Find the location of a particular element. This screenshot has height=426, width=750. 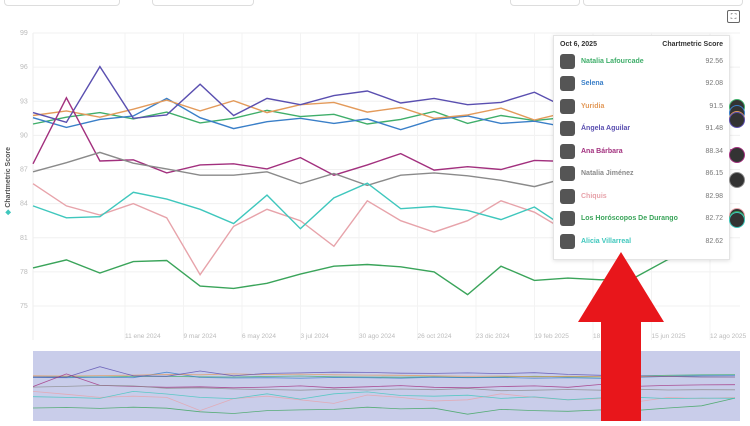

y-tick-label: 93 is located at coordinates (24, 101).